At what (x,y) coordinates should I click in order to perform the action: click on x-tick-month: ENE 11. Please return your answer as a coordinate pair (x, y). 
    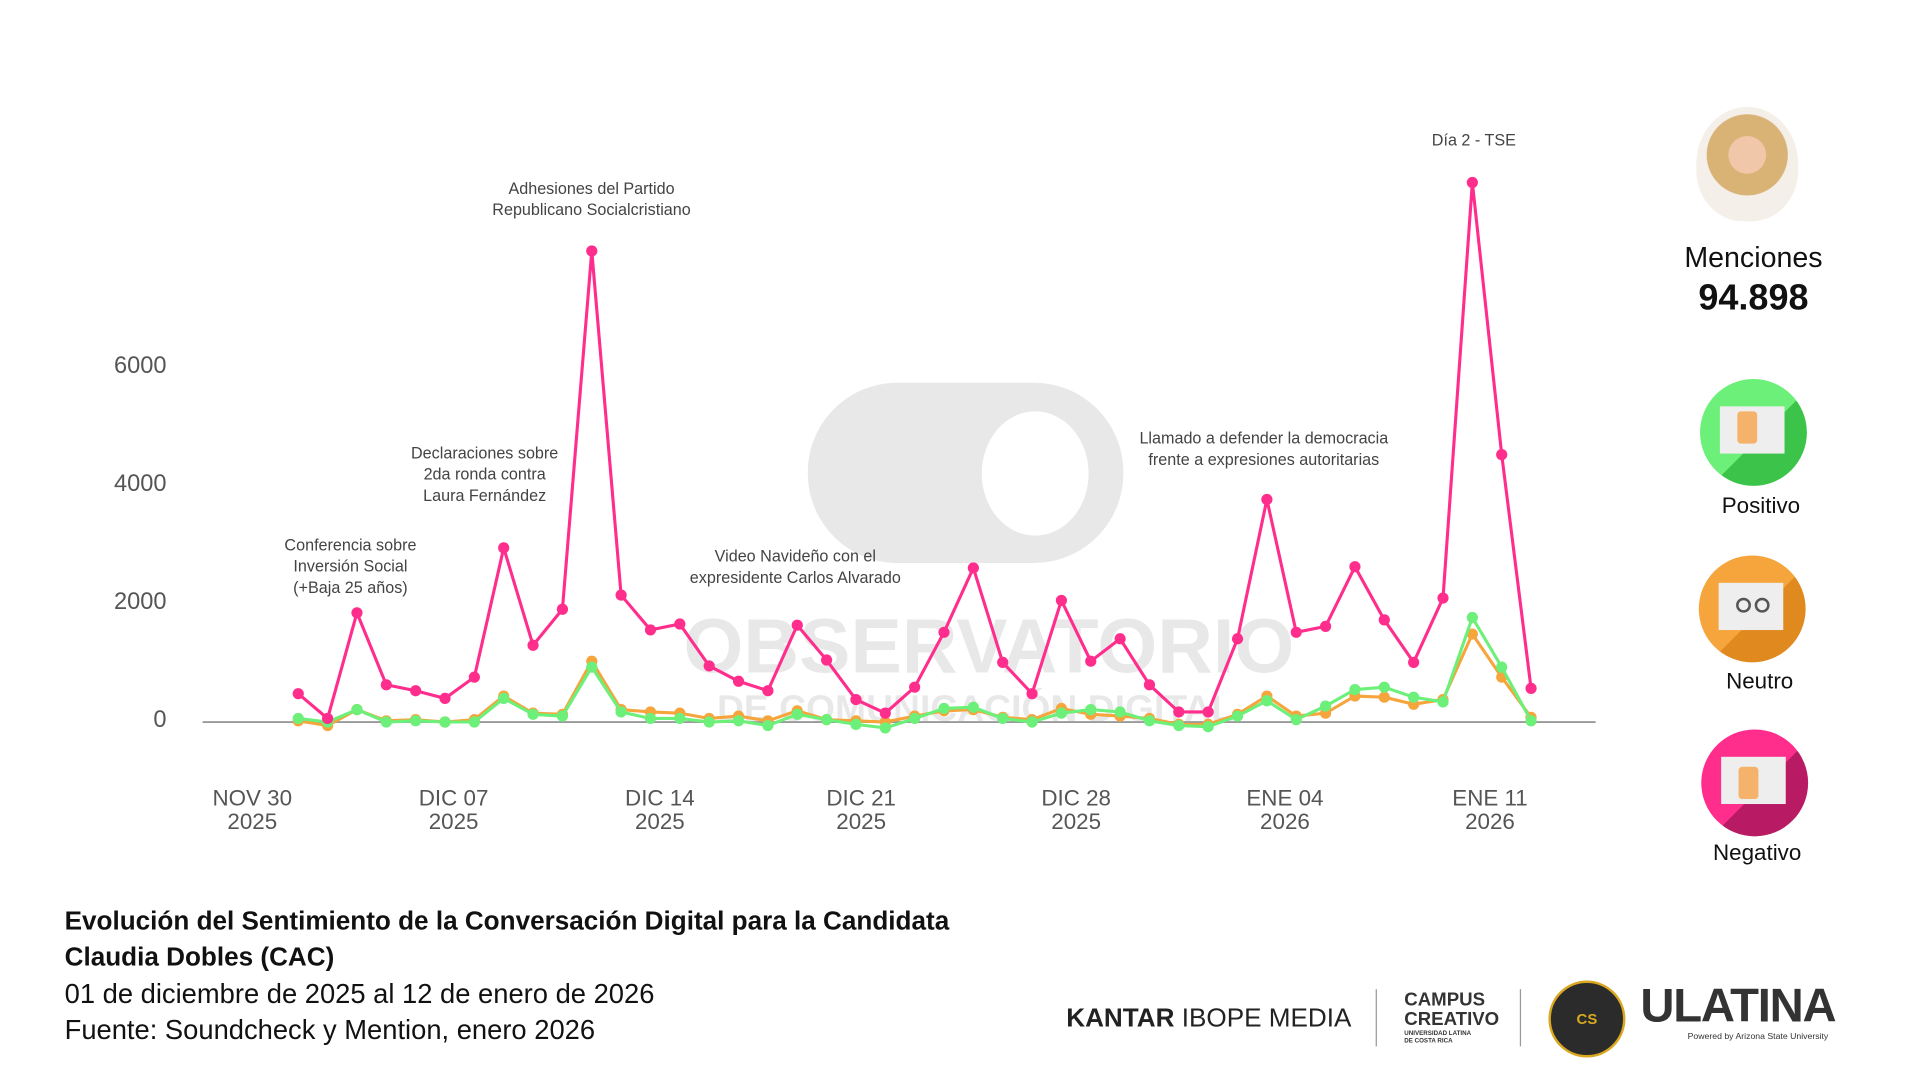
    Looking at the image, I should click on (1490, 798).